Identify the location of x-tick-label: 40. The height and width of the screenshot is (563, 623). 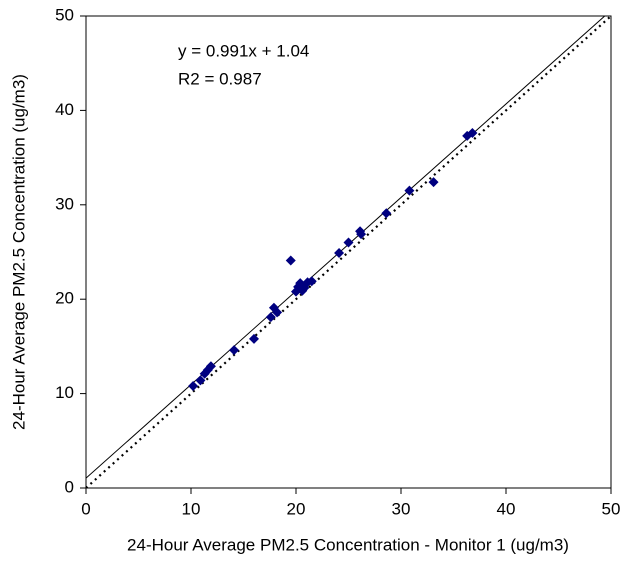
(506, 508).